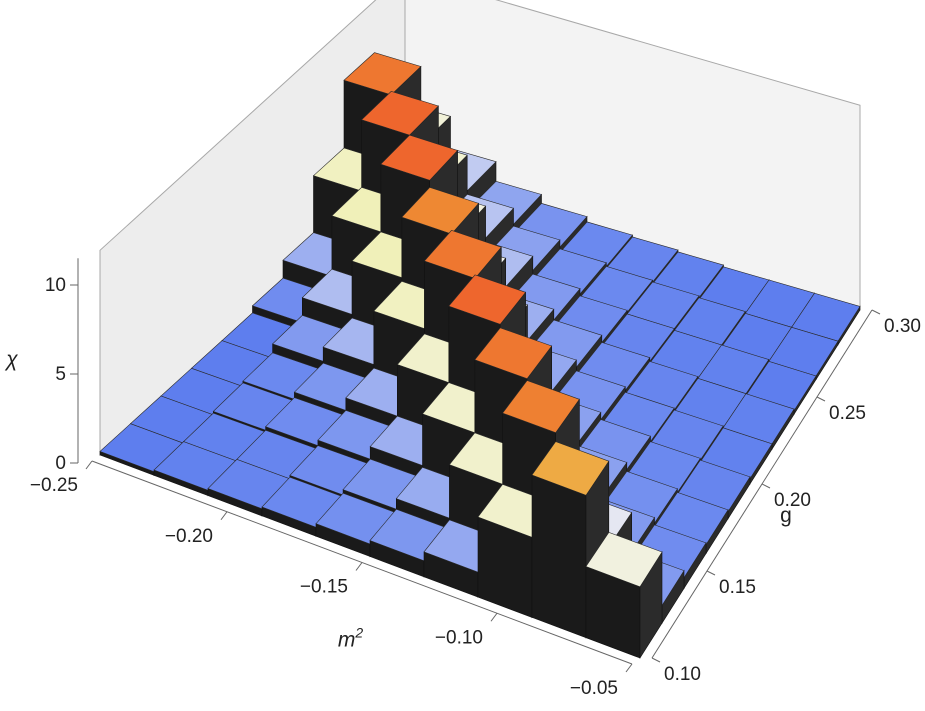 The image size is (925, 711). Describe the element at coordinates (60, 463) in the screenshot. I see `z-tick-label: 0` at that location.